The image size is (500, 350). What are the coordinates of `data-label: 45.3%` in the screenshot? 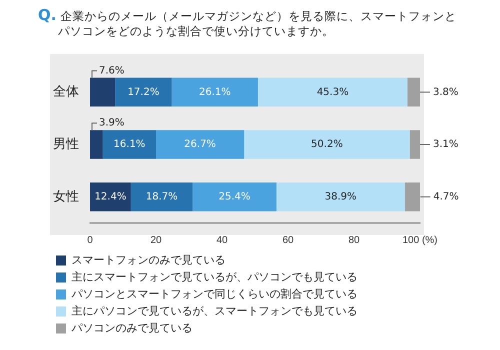 It's located at (332, 92).